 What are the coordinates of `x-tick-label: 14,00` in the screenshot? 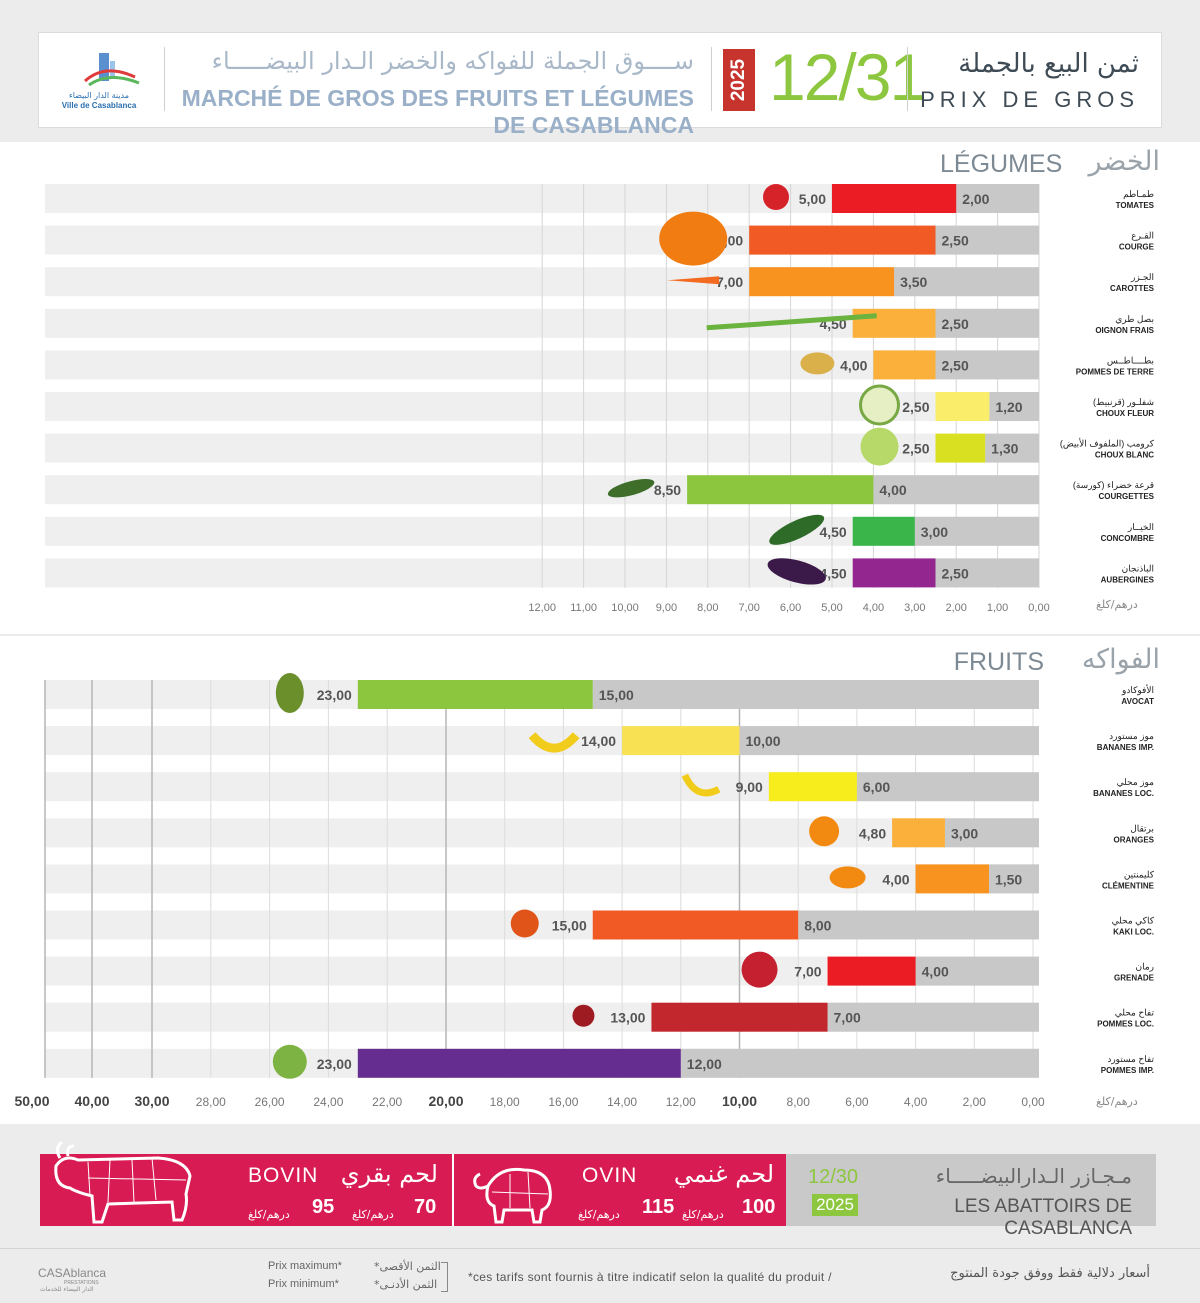 It's located at (622, 1102).